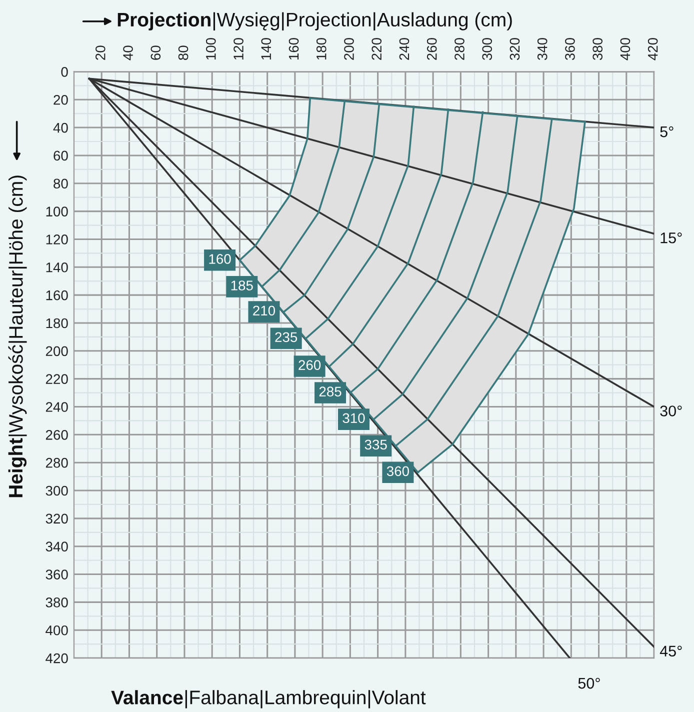  Describe the element at coordinates (57, 295) in the screenshot. I see `y-tick-label: 160` at that location.